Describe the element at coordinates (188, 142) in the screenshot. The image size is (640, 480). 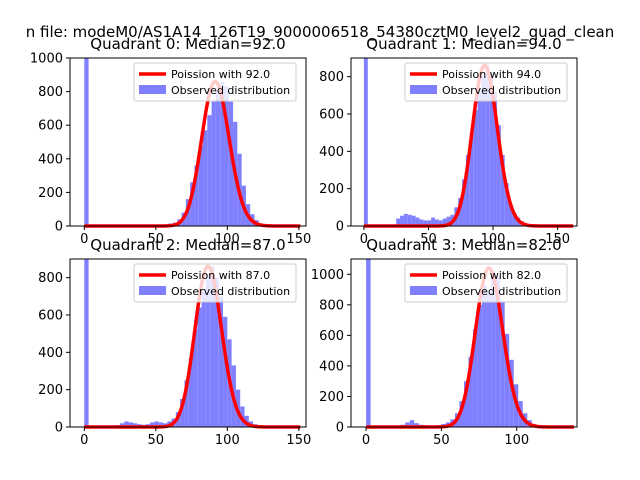
I see `axes-frame` at that location.